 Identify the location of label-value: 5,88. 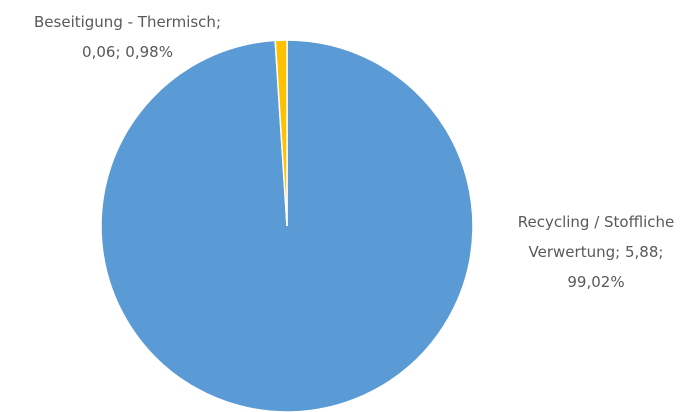
(641, 252).